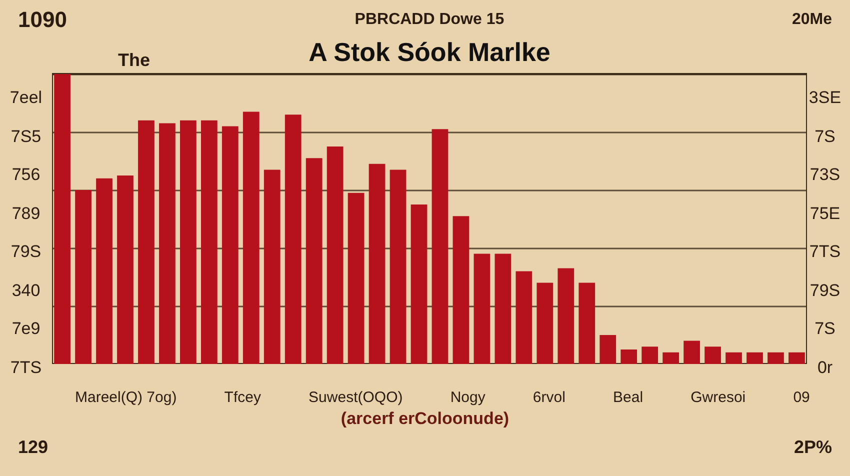 The image size is (850, 476). I want to click on text: 7S5, so click(26, 136).